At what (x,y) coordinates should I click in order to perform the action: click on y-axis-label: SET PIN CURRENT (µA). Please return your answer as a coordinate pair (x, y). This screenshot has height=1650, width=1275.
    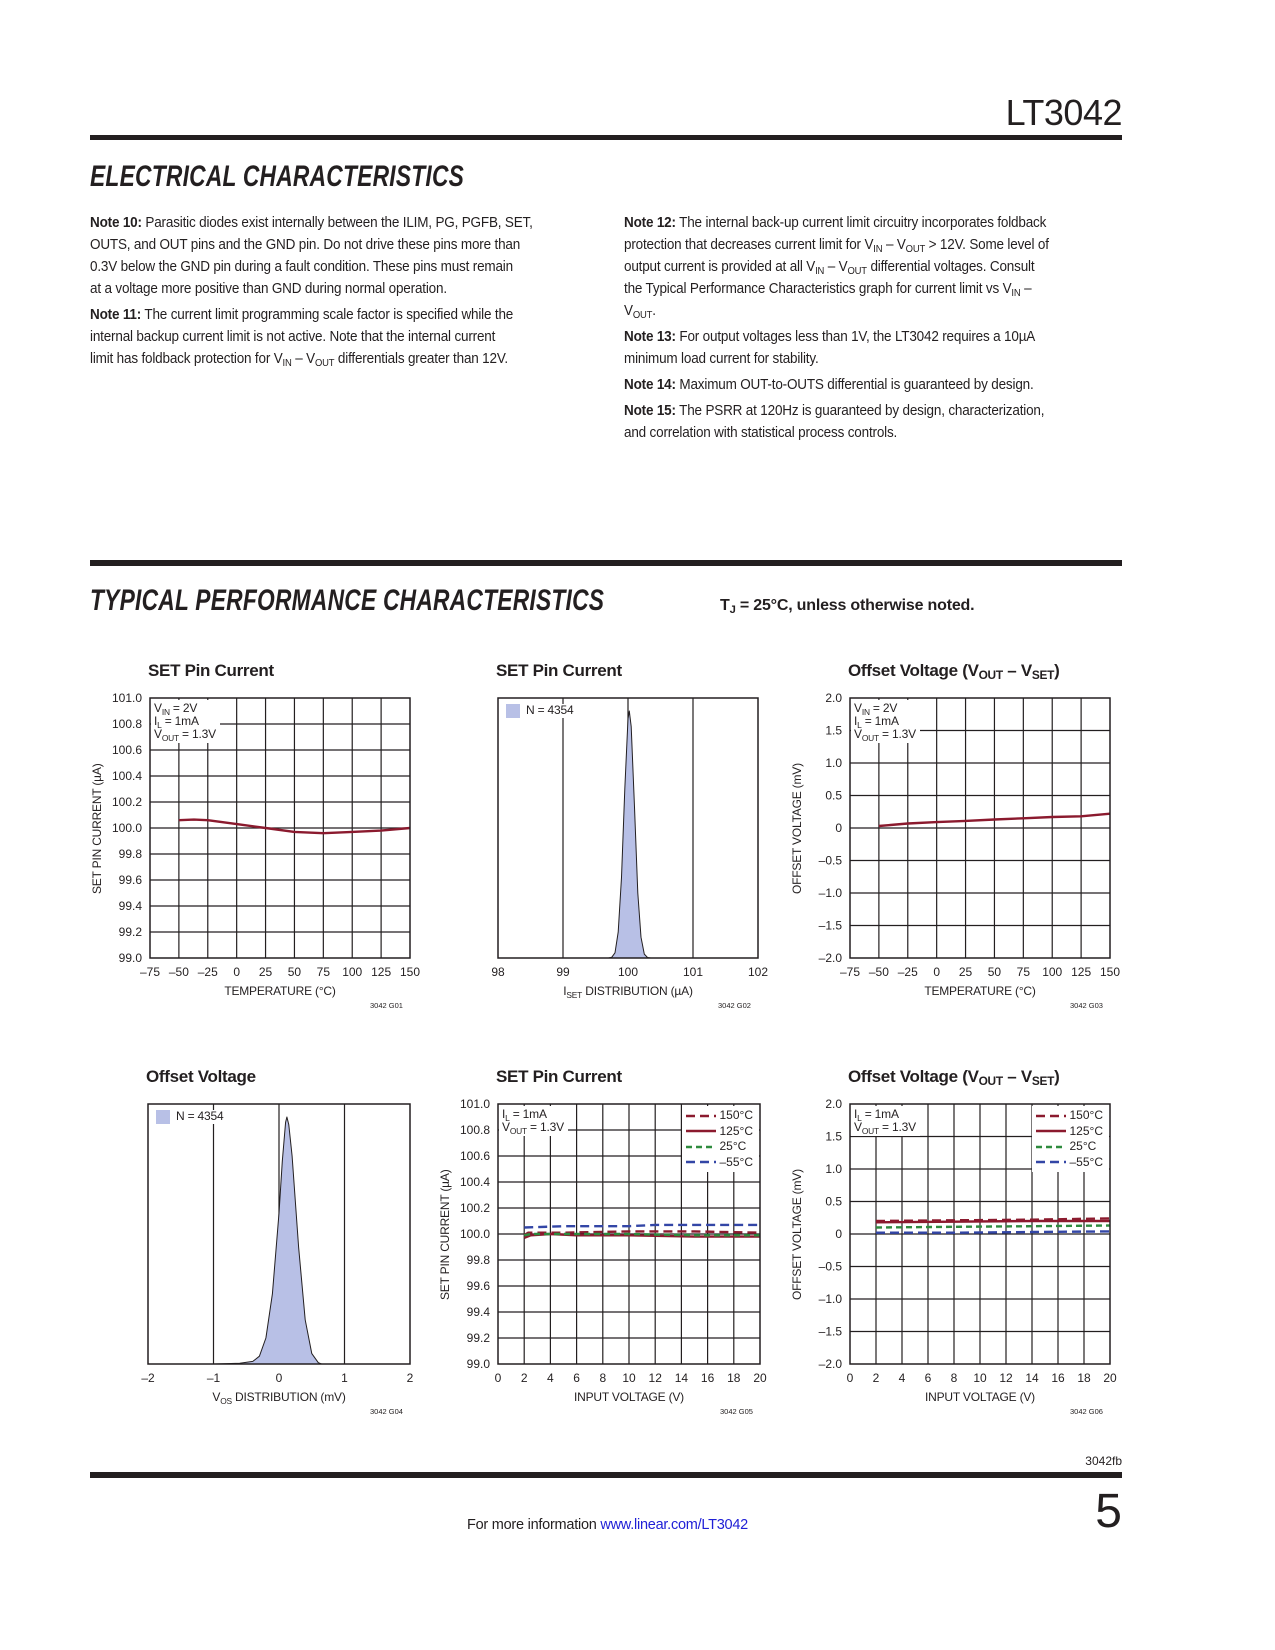
    Looking at the image, I should click on (97, 829).